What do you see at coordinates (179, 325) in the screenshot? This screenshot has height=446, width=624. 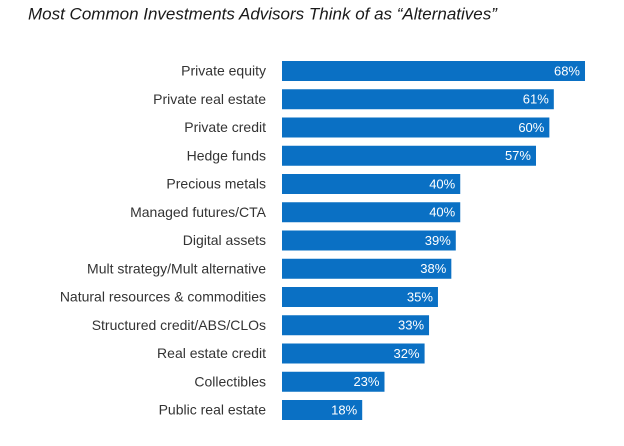 I see `category-label: Structured credit/ABS/CLOs` at bounding box center [179, 325].